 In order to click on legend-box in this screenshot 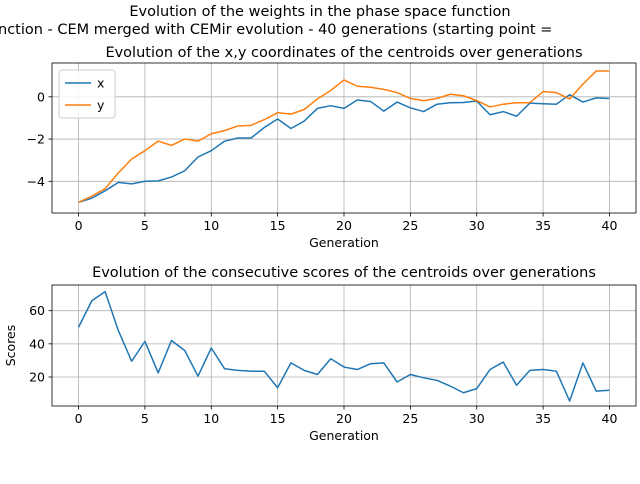, I will do `click(87, 94)`.